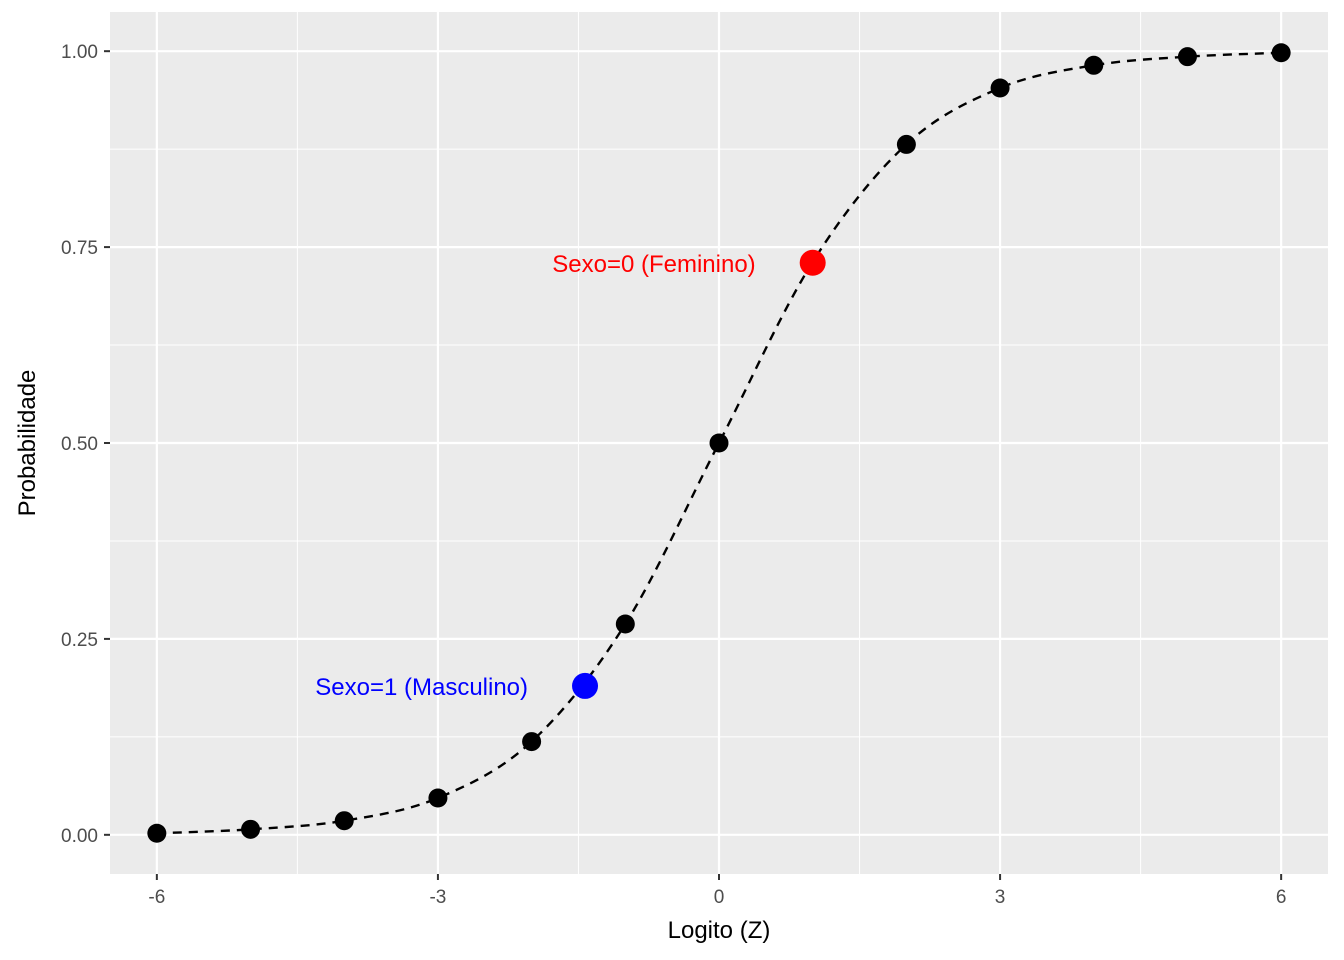  Describe the element at coordinates (1281, 897) in the screenshot. I see `x-tick-label: 6` at that location.